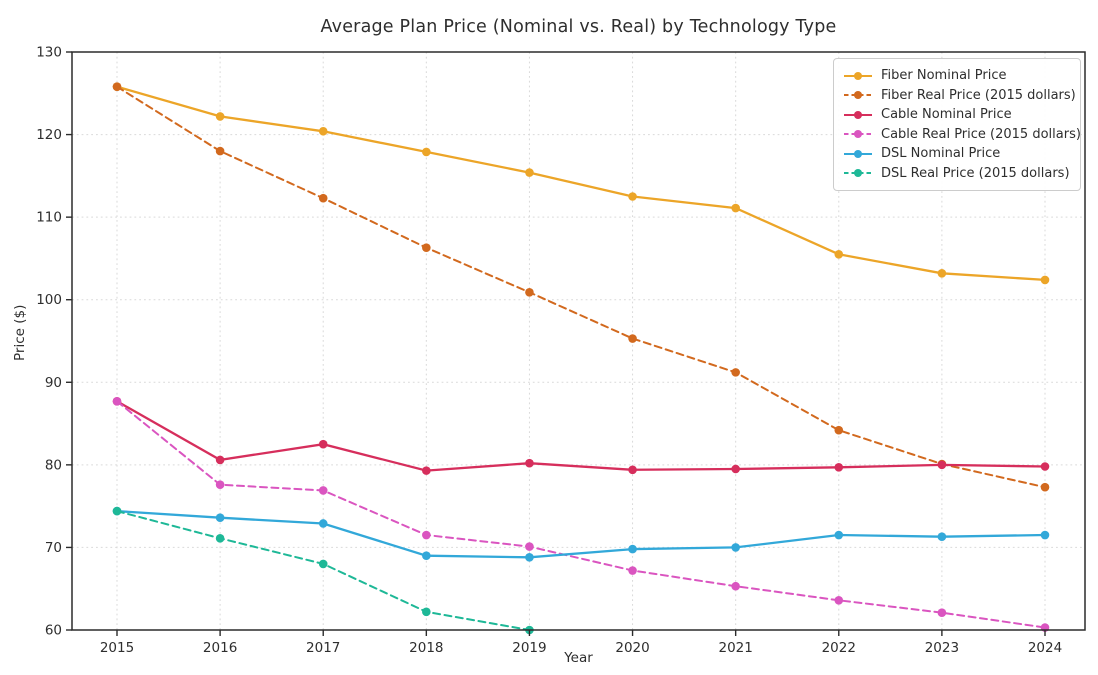  Describe the element at coordinates (946, 115) in the screenshot. I see `legend-label: Cable Nominal Price` at that location.